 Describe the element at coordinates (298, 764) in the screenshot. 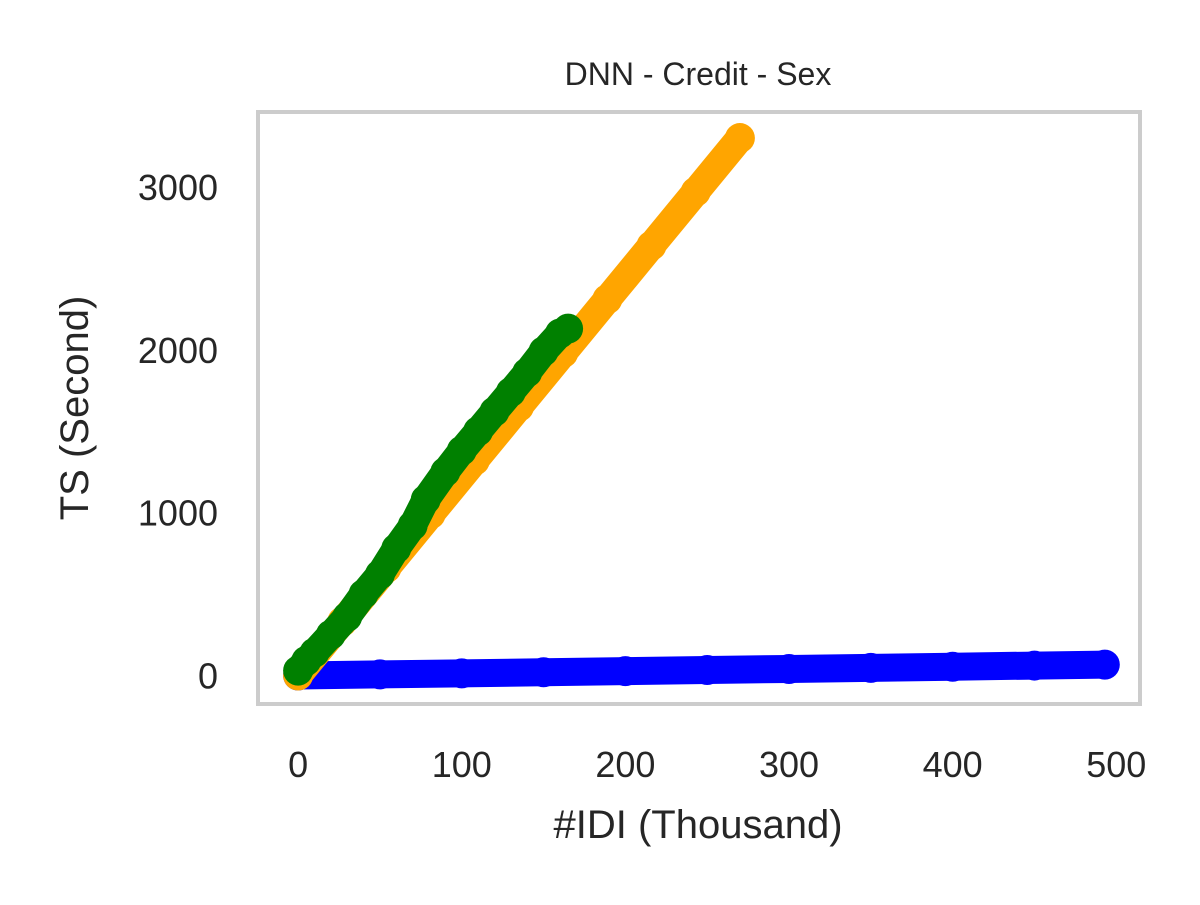

I see `x-tick-label: 0` at that location.